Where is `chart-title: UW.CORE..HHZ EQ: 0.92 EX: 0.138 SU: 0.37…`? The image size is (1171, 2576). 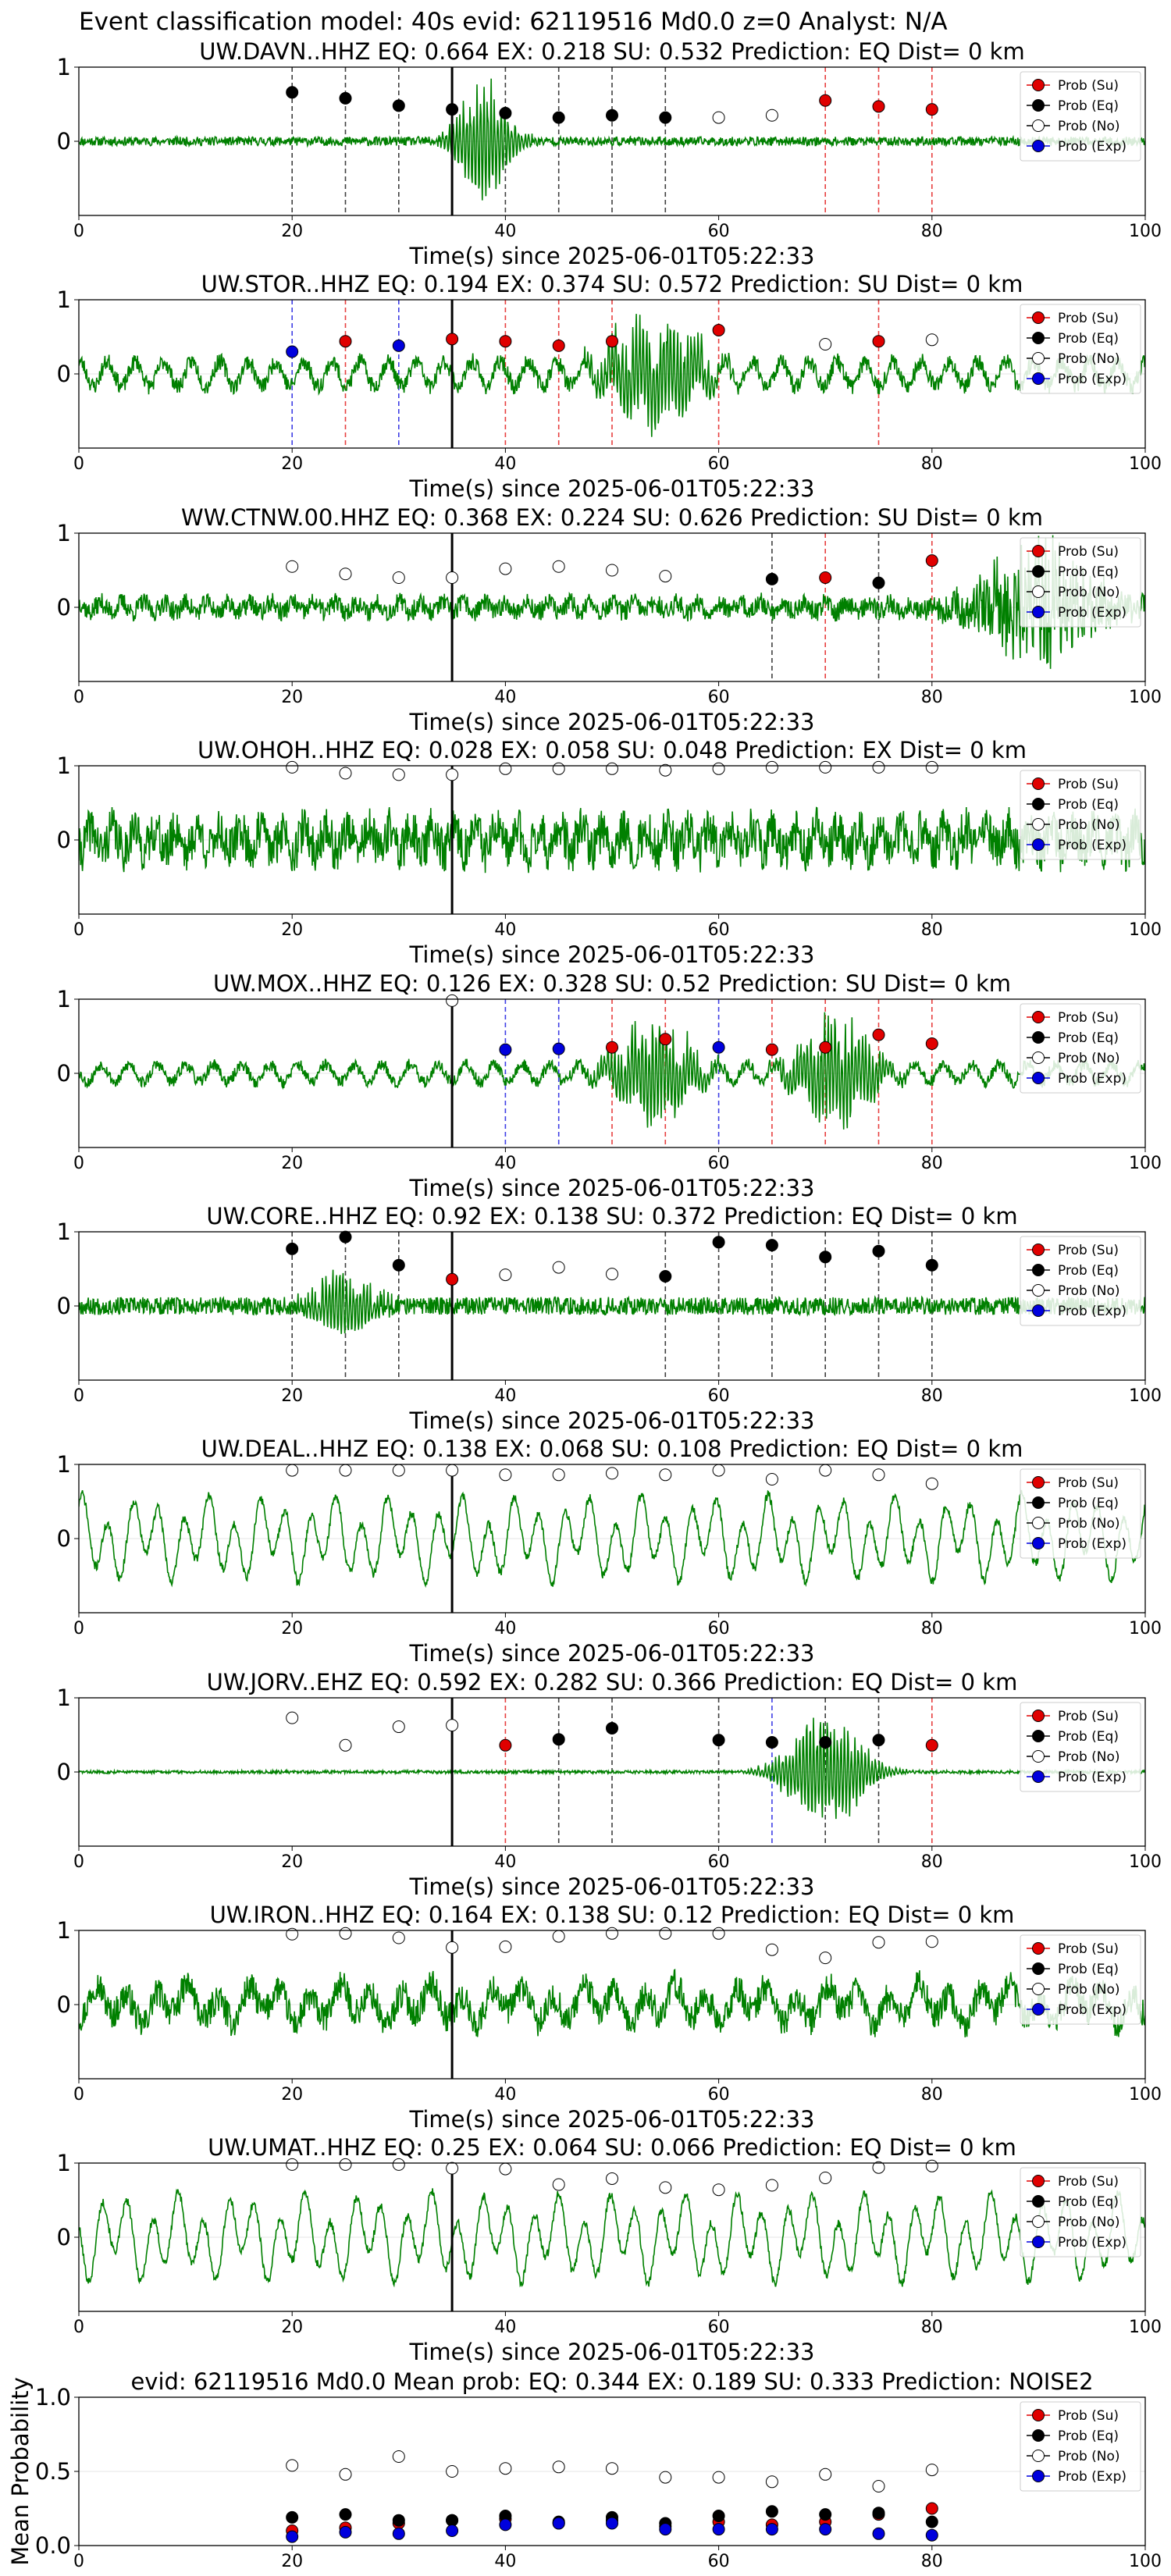
chart-title: UW.CORE..HHZ EQ: 0.92 EX: 0.138 SU: 0.37… is located at coordinates (611, 1216).